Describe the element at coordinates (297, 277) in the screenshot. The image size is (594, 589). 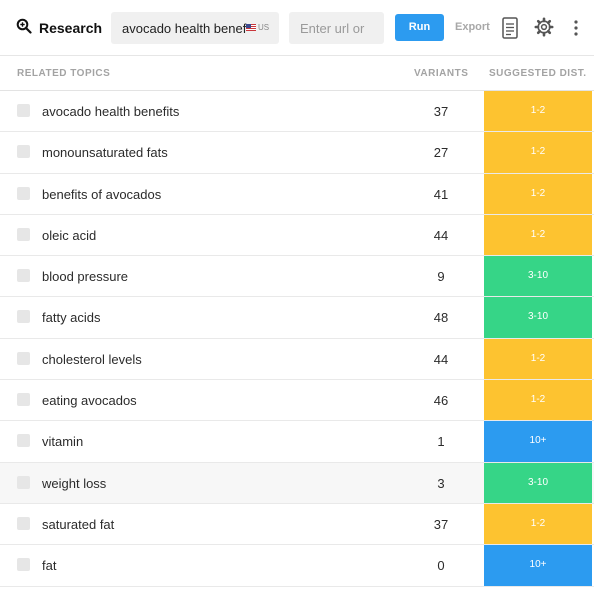
I see `table-row: blood pressure 9 3-10` at that location.